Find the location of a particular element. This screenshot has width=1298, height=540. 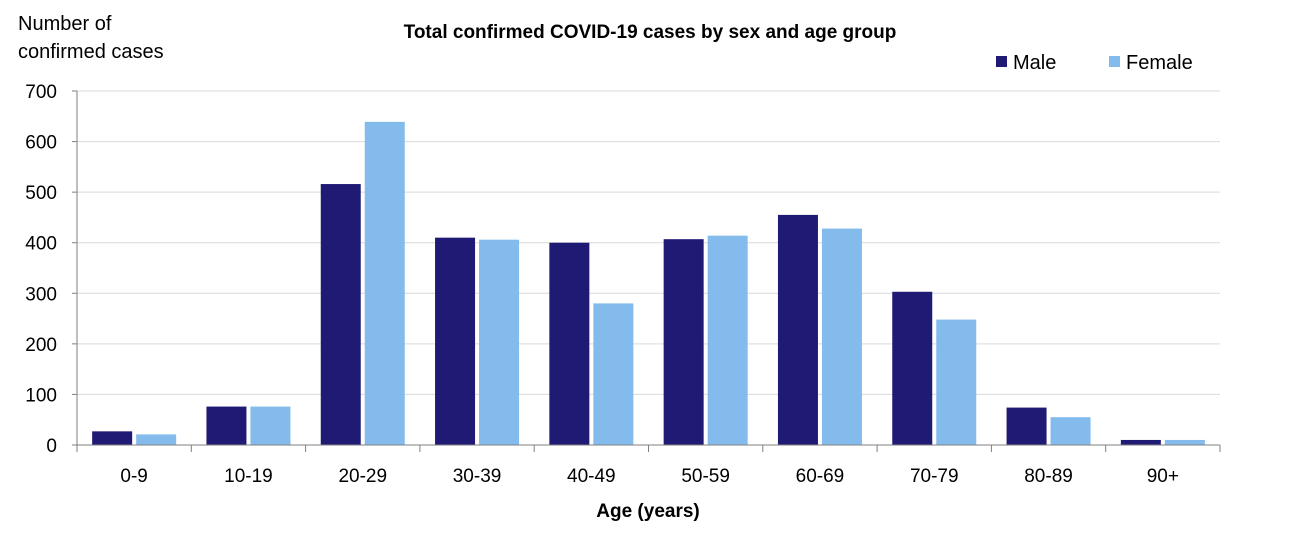

y-tick-label: 300 is located at coordinates (41, 294).